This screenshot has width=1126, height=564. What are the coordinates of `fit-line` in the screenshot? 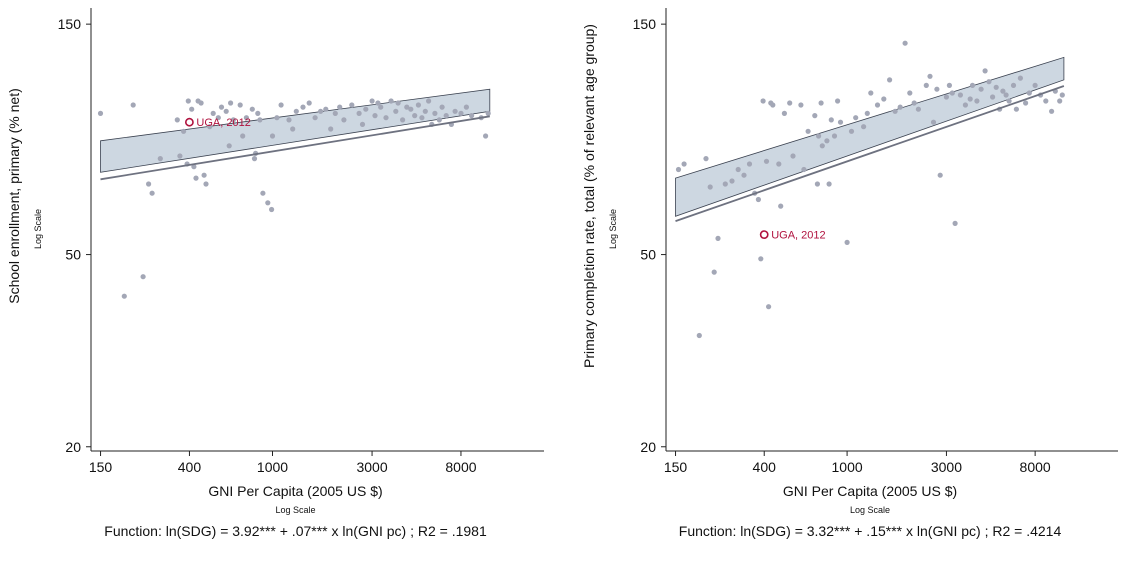 It's located at (295, 148).